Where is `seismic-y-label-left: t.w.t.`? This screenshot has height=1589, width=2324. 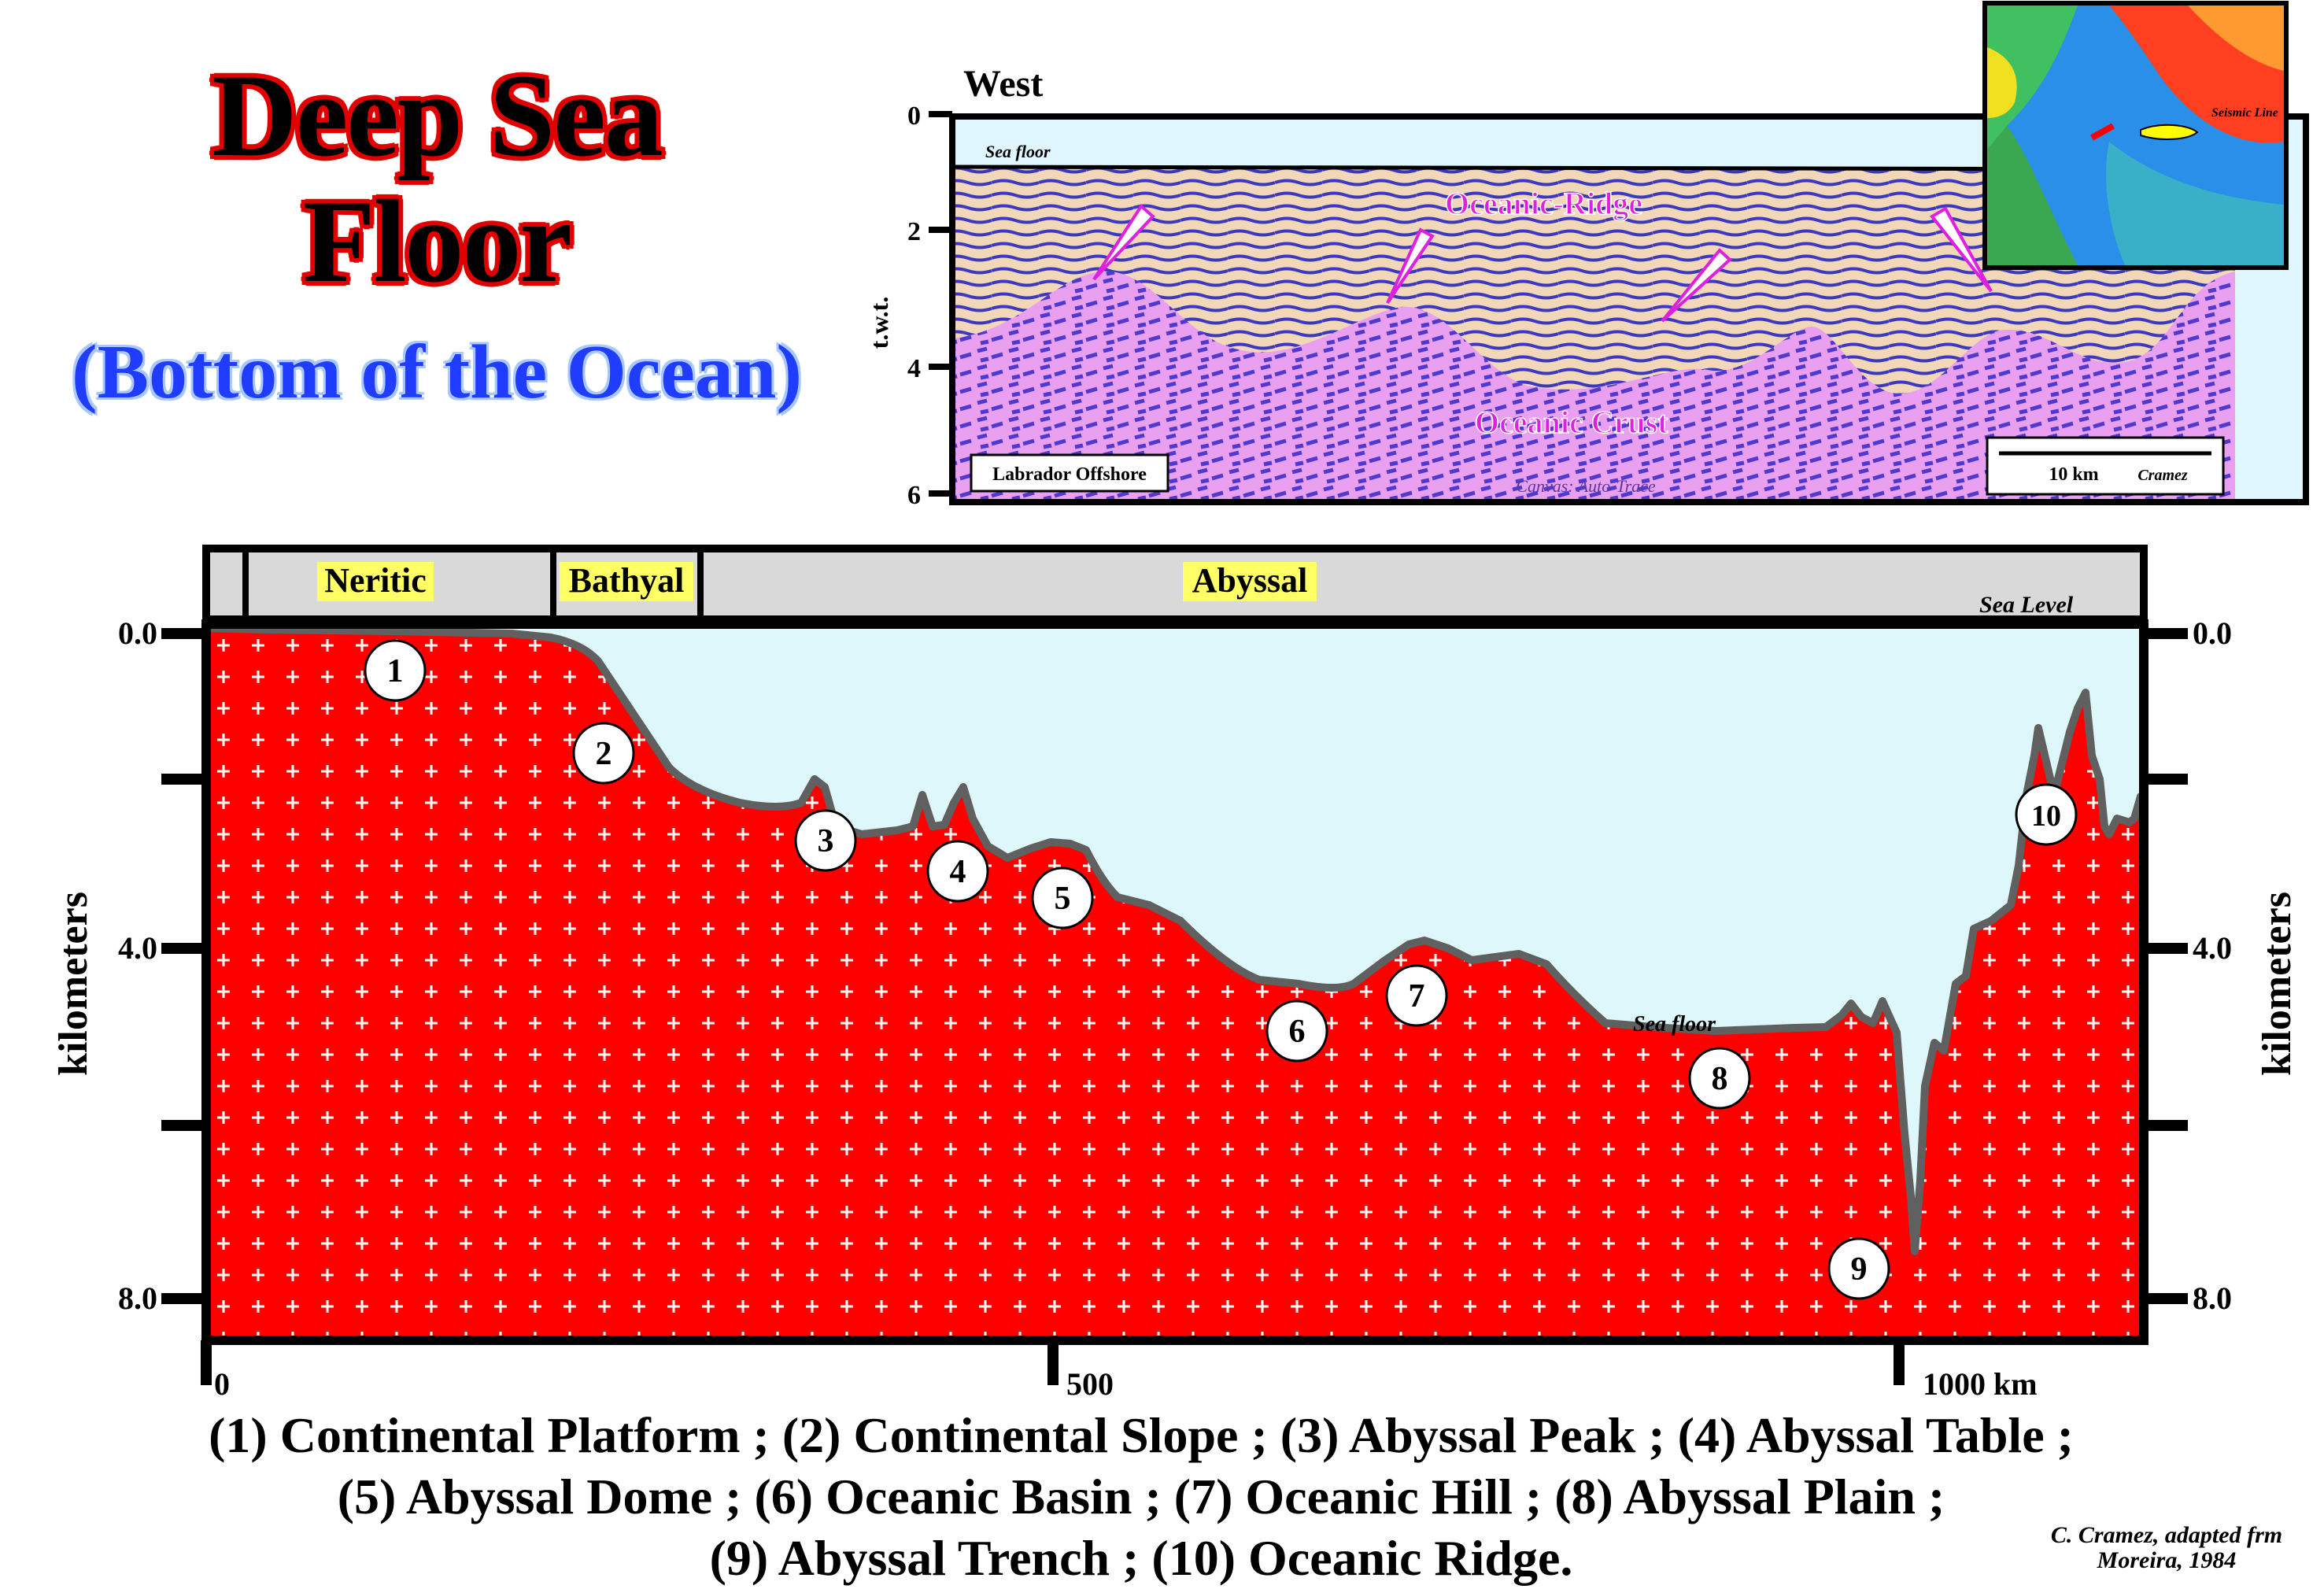 seismic-y-label-left: t.w.t. is located at coordinates (879, 323).